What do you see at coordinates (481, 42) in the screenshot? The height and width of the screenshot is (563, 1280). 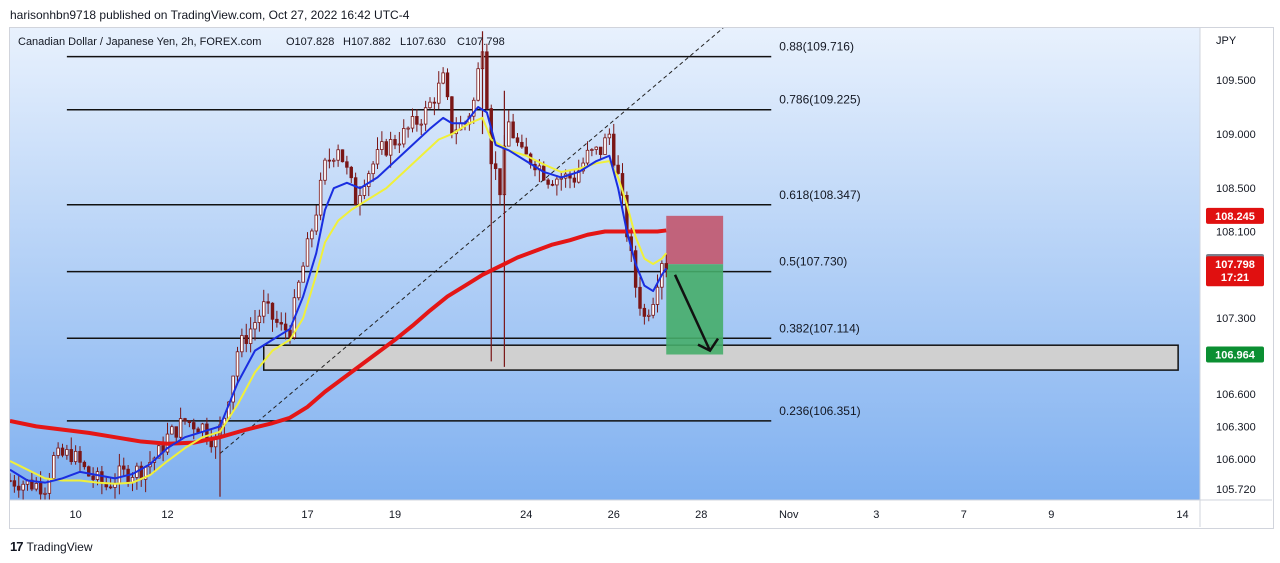 I see `ohlc-value-c: C107.798` at bounding box center [481, 42].